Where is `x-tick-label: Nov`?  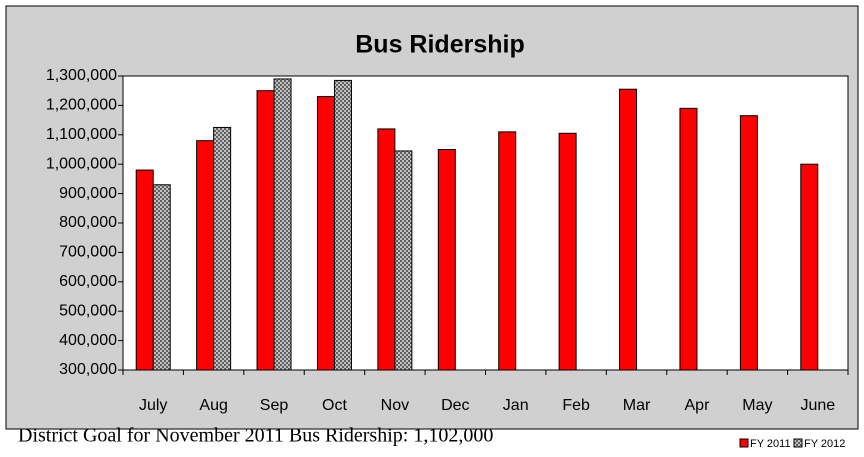
x-tick-label: Nov is located at coordinates (395, 405).